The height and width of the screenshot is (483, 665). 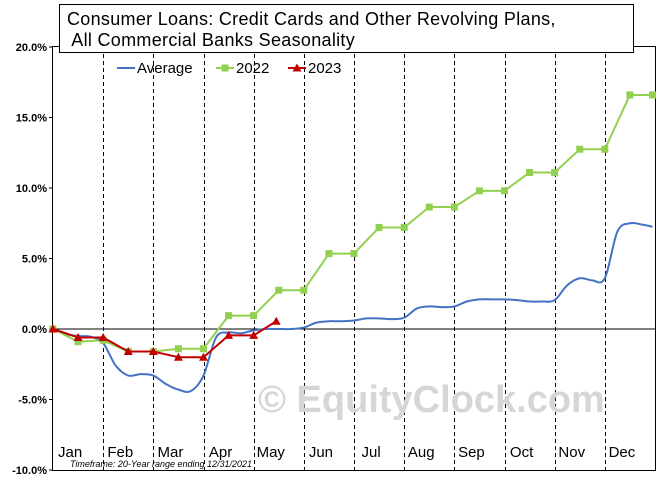 I want to click on x-tick-label: Aug, so click(x=421, y=452).